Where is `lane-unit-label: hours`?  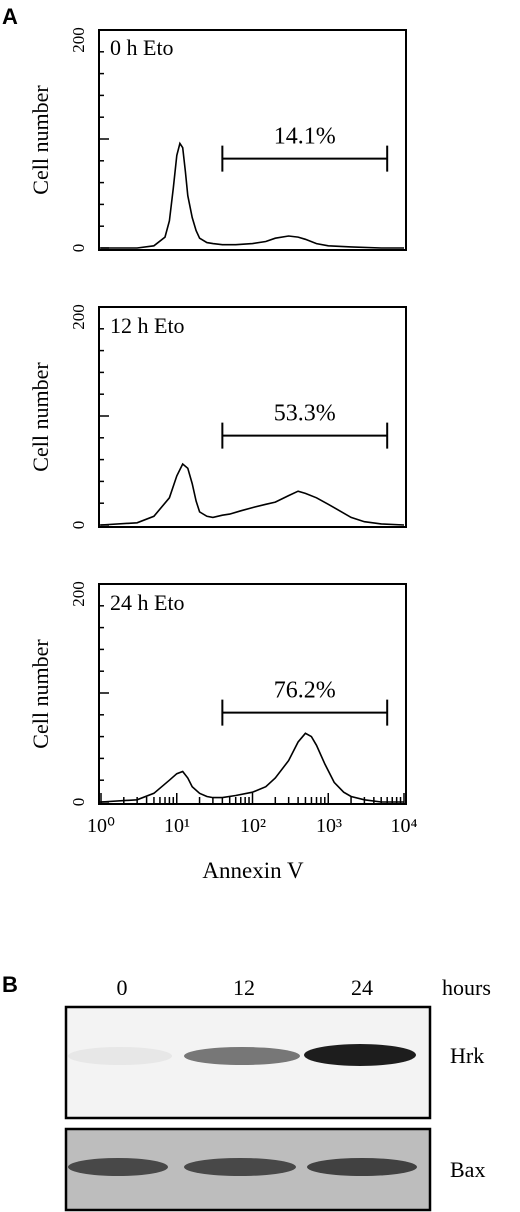
lane-unit-label: hours is located at coordinates (466, 987).